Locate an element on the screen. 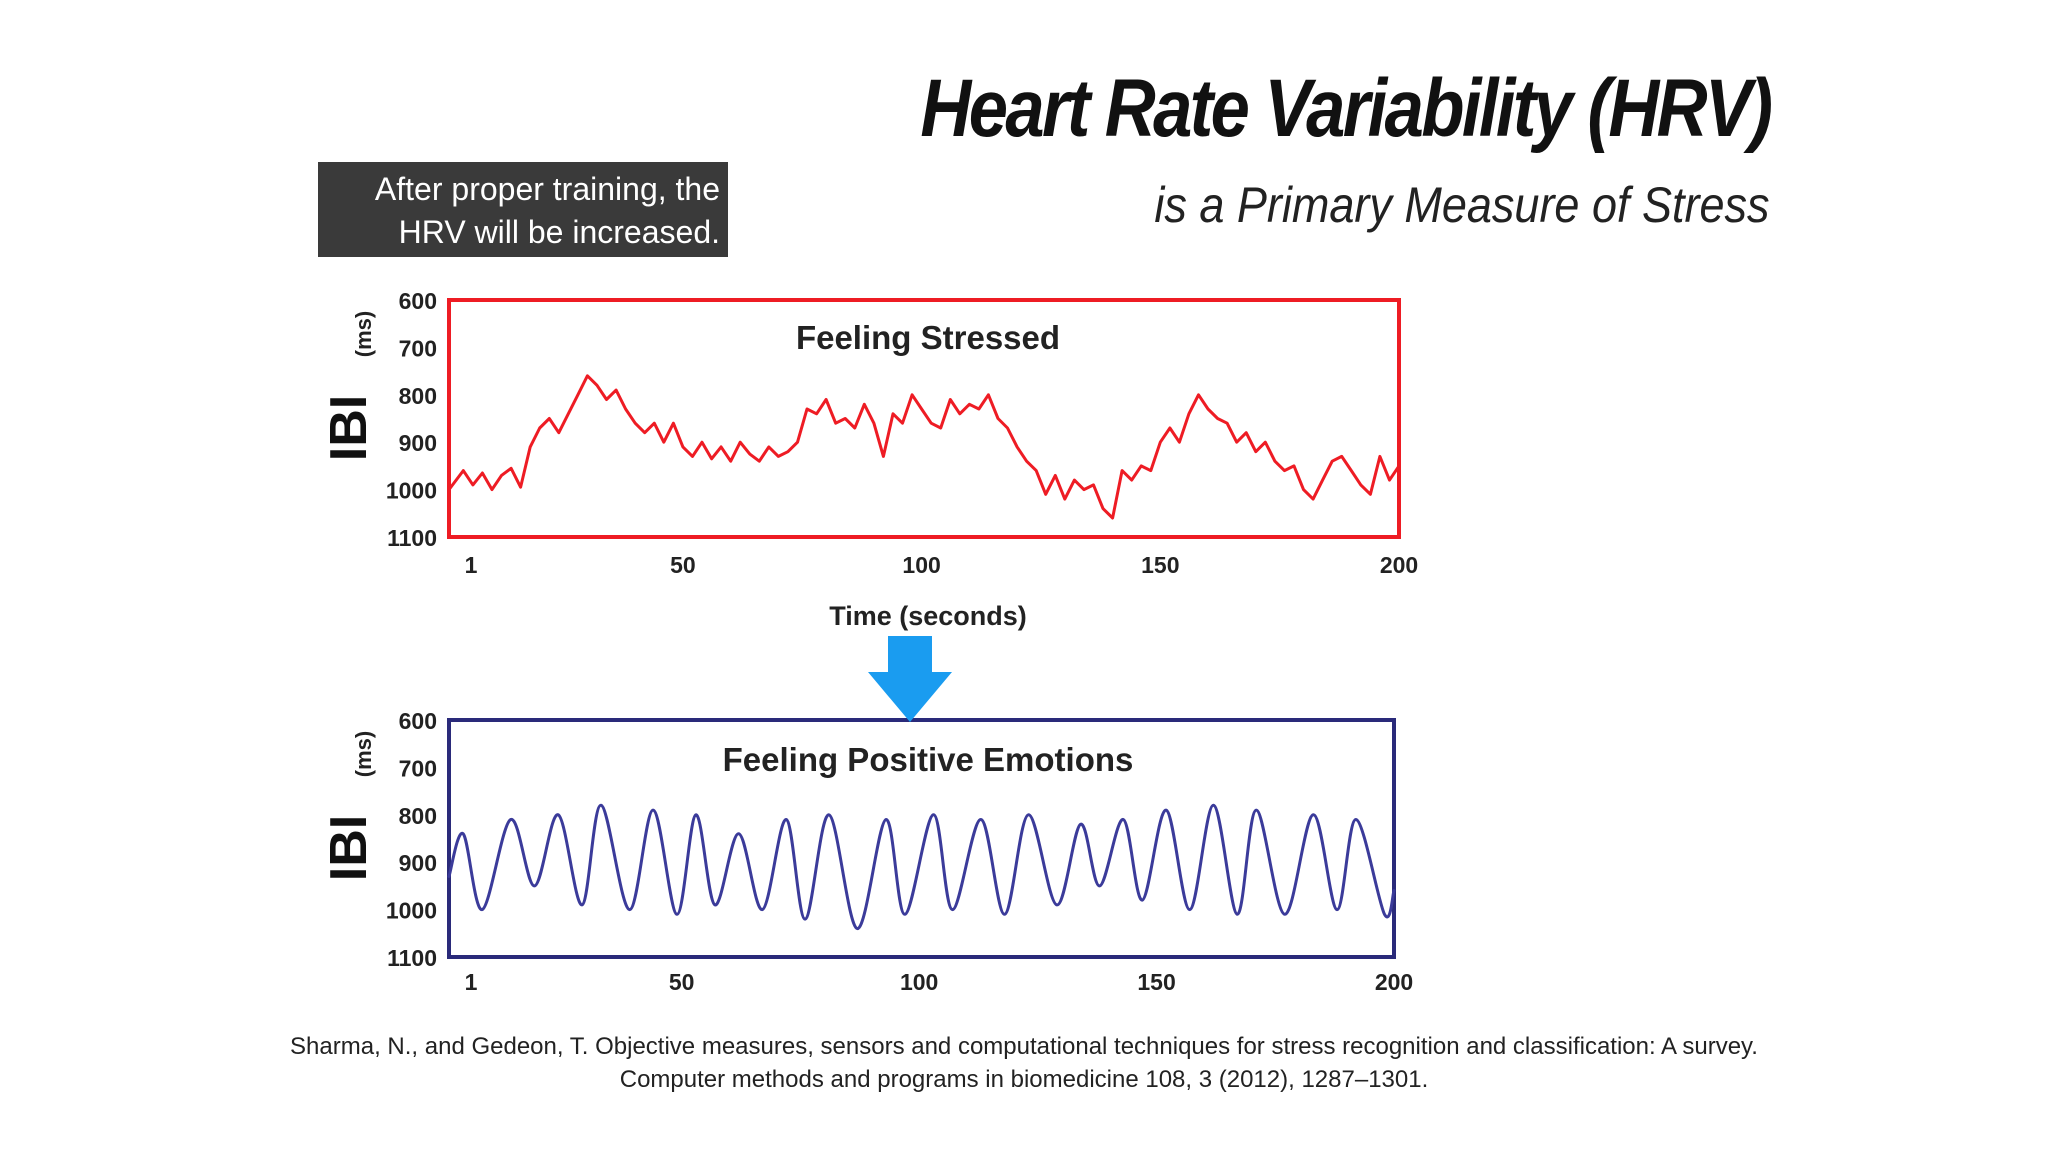 Image resolution: width=2048 pixels, height=1152 pixels. page-subtitle: is a Primary Measure of Stress is located at coordinates (1462, 205).